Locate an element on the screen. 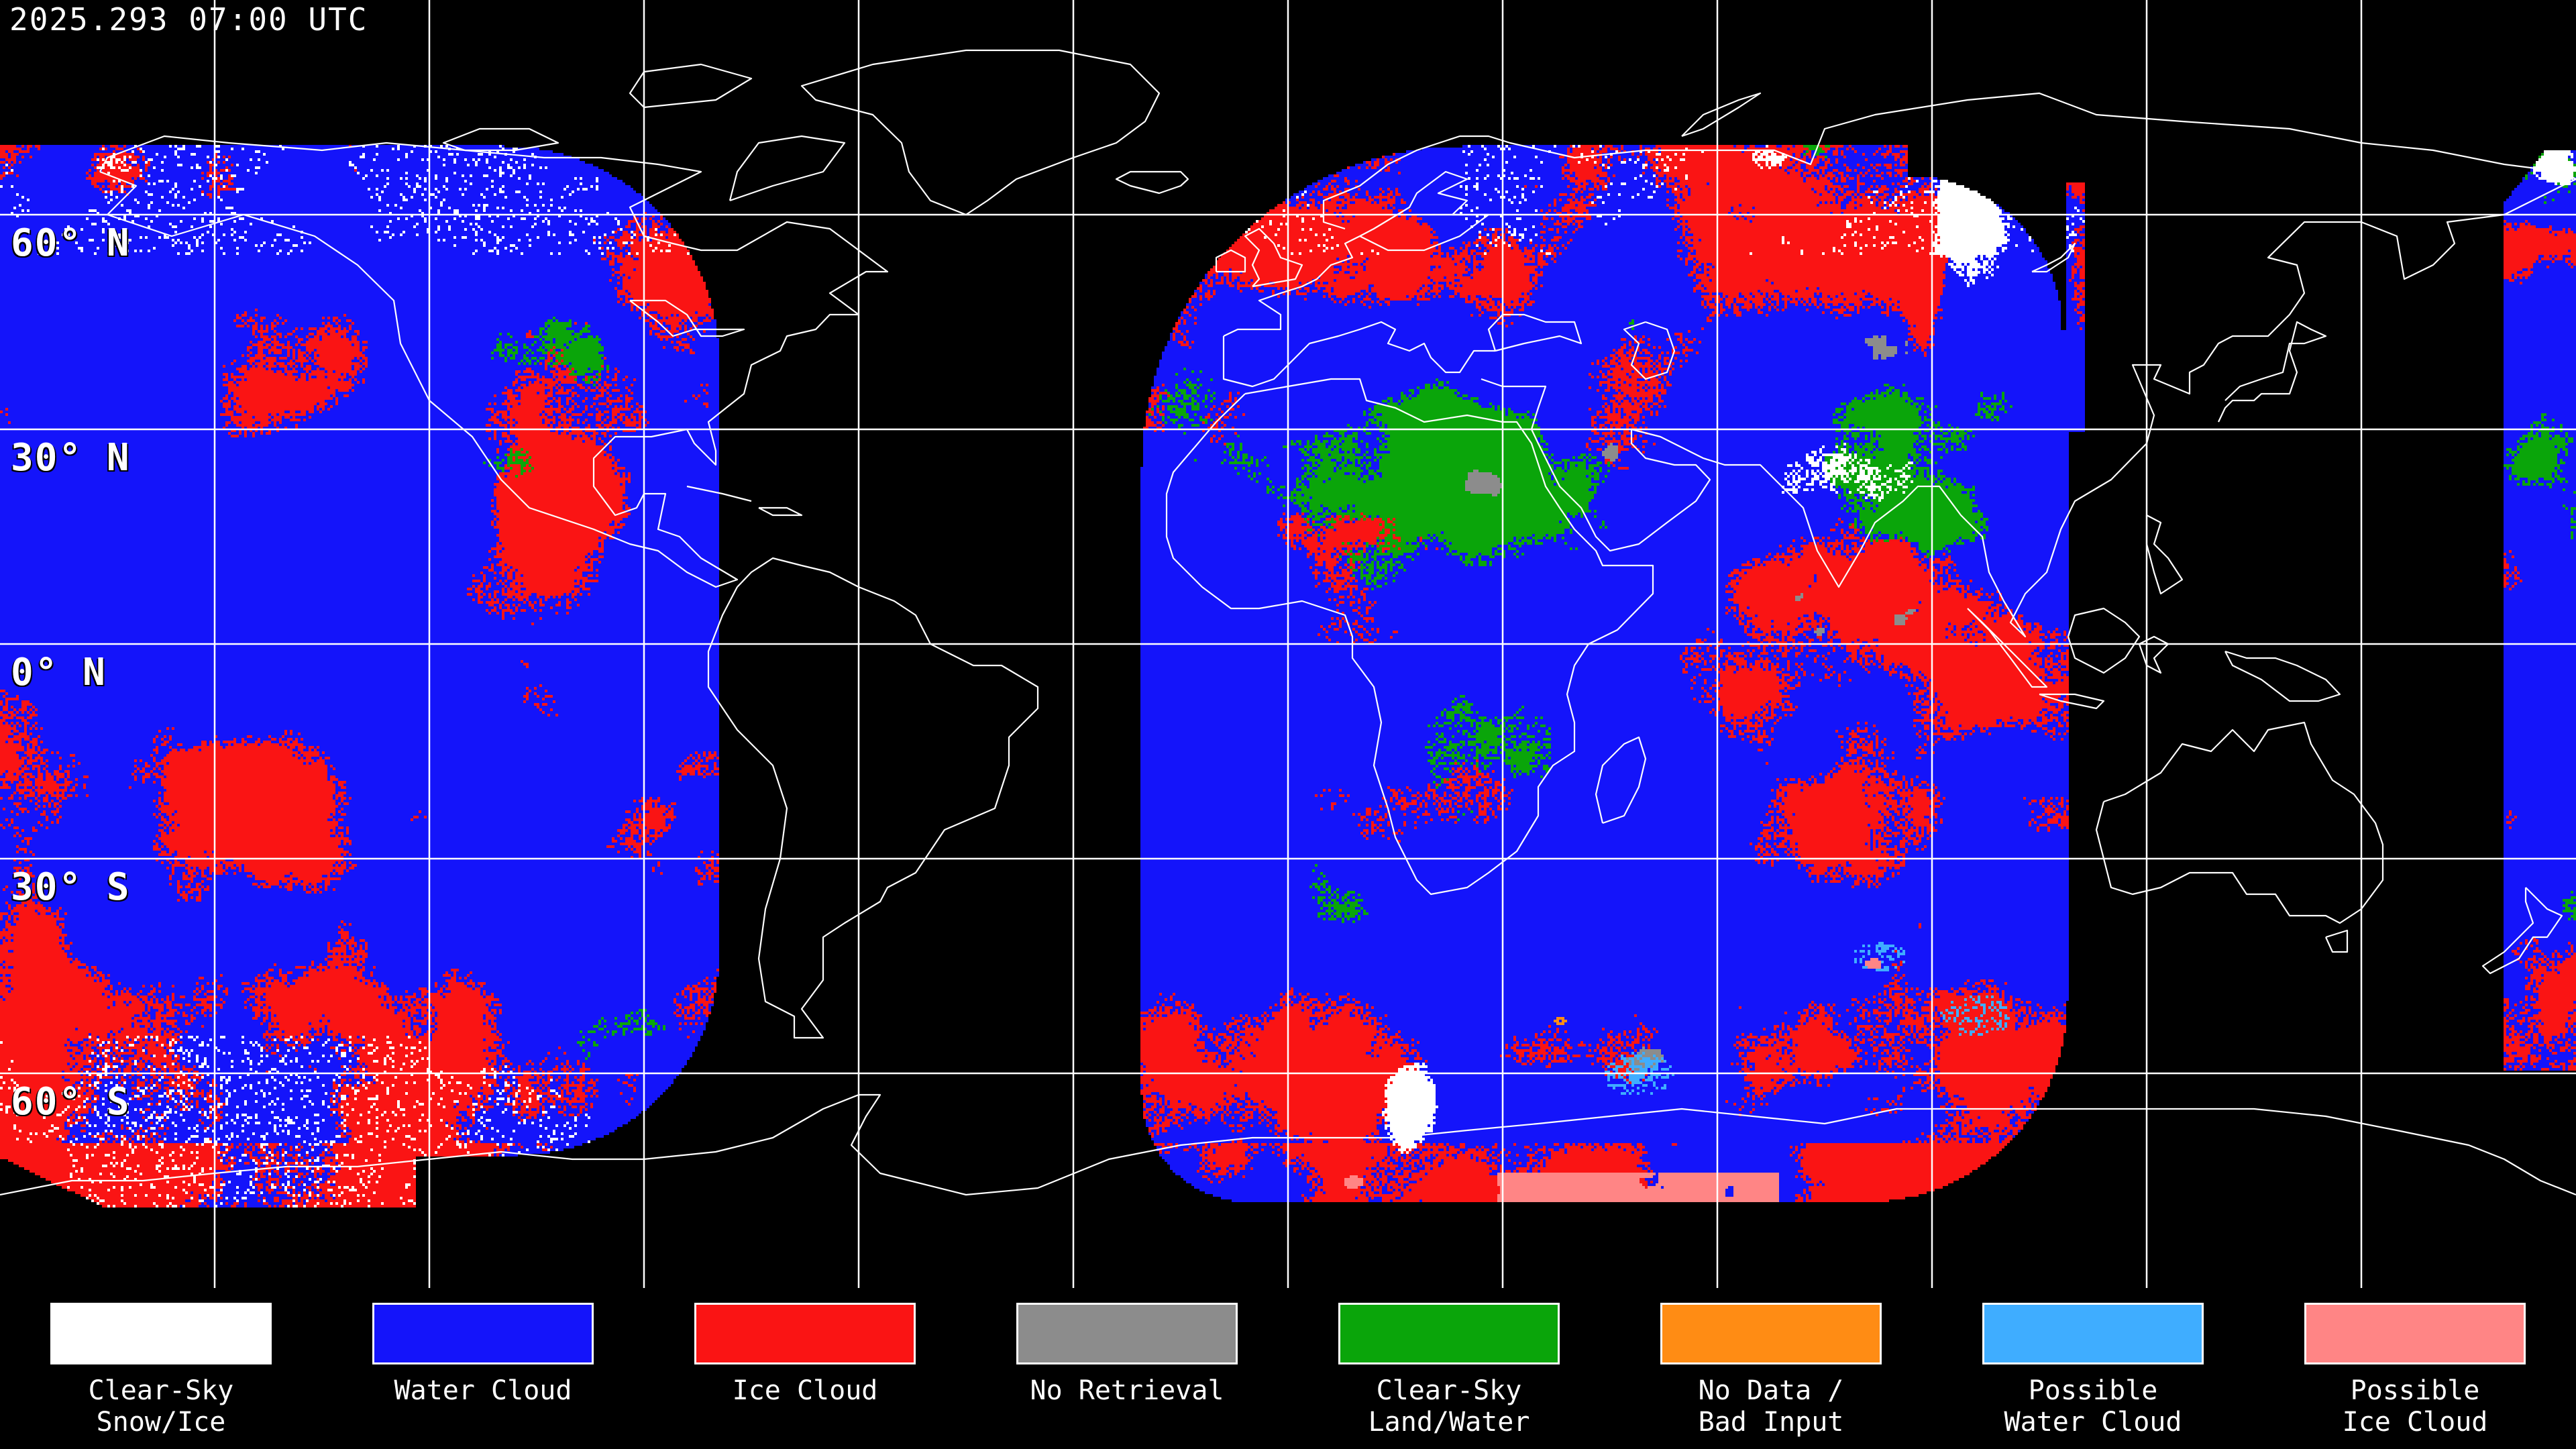  legend-label-line: Bad Input is located at coordinates (1771, 1422).